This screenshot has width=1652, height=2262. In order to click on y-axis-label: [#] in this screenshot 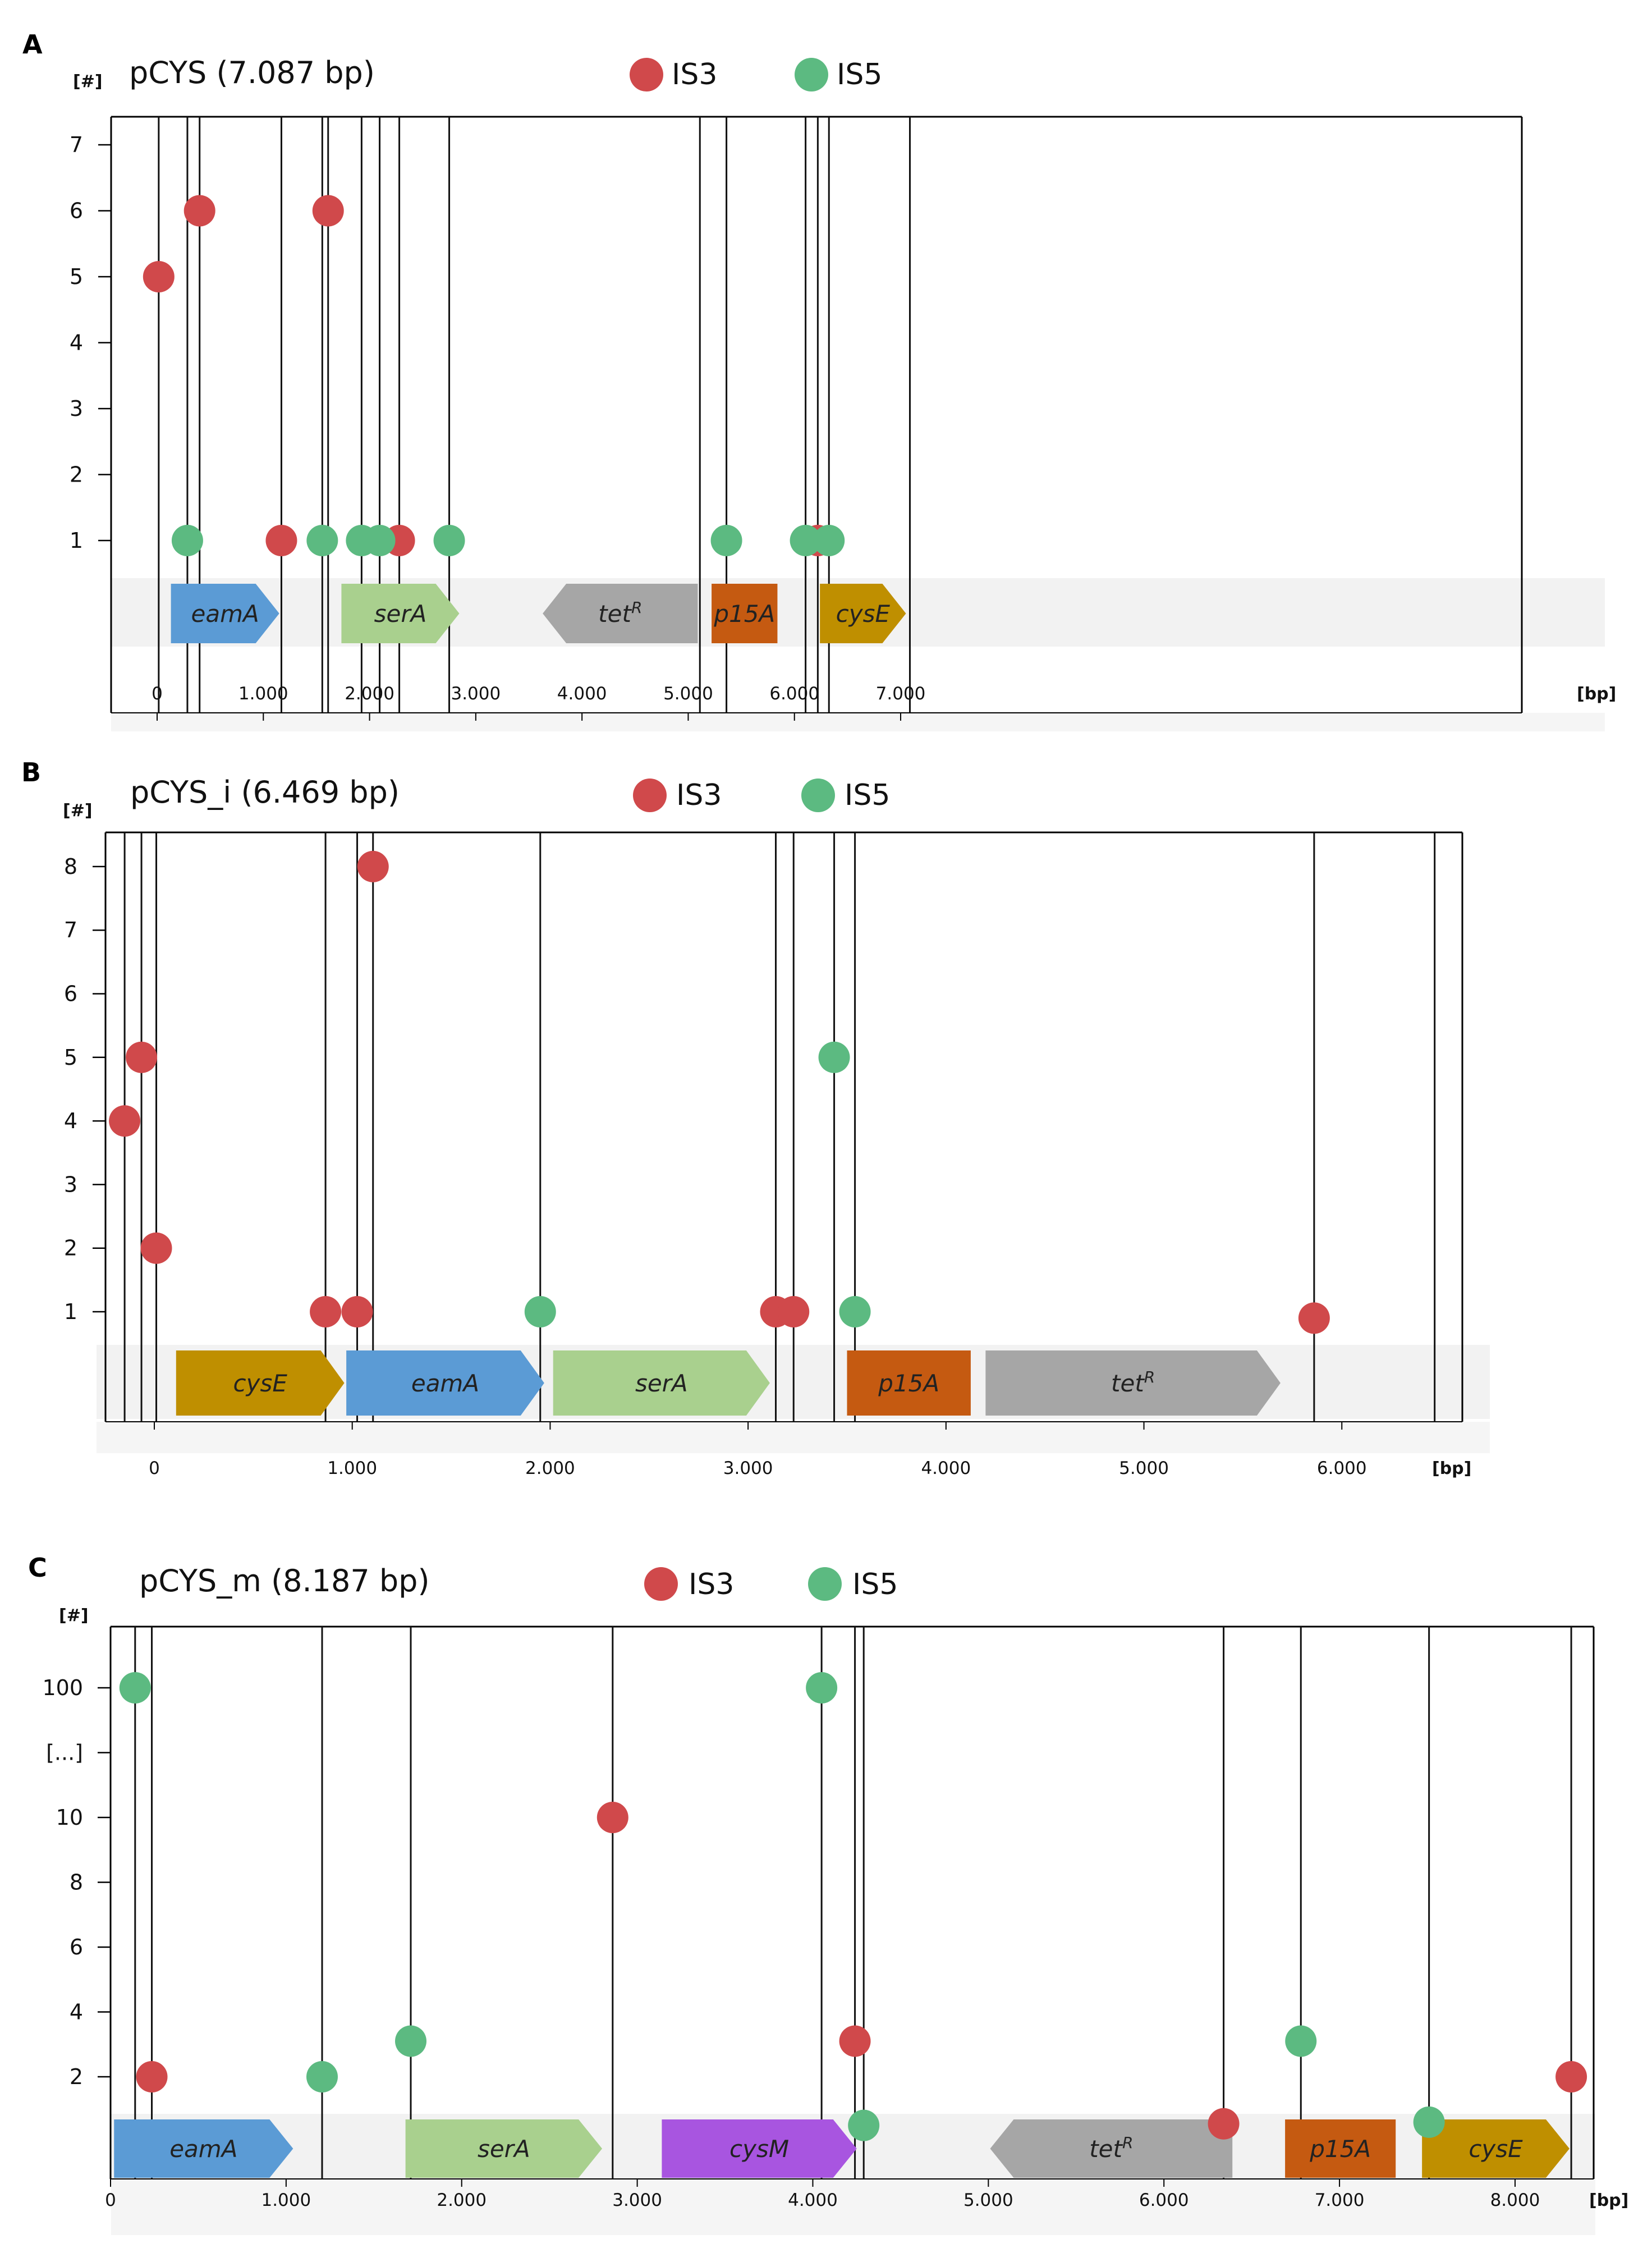, I will do `click(88, 81)`.